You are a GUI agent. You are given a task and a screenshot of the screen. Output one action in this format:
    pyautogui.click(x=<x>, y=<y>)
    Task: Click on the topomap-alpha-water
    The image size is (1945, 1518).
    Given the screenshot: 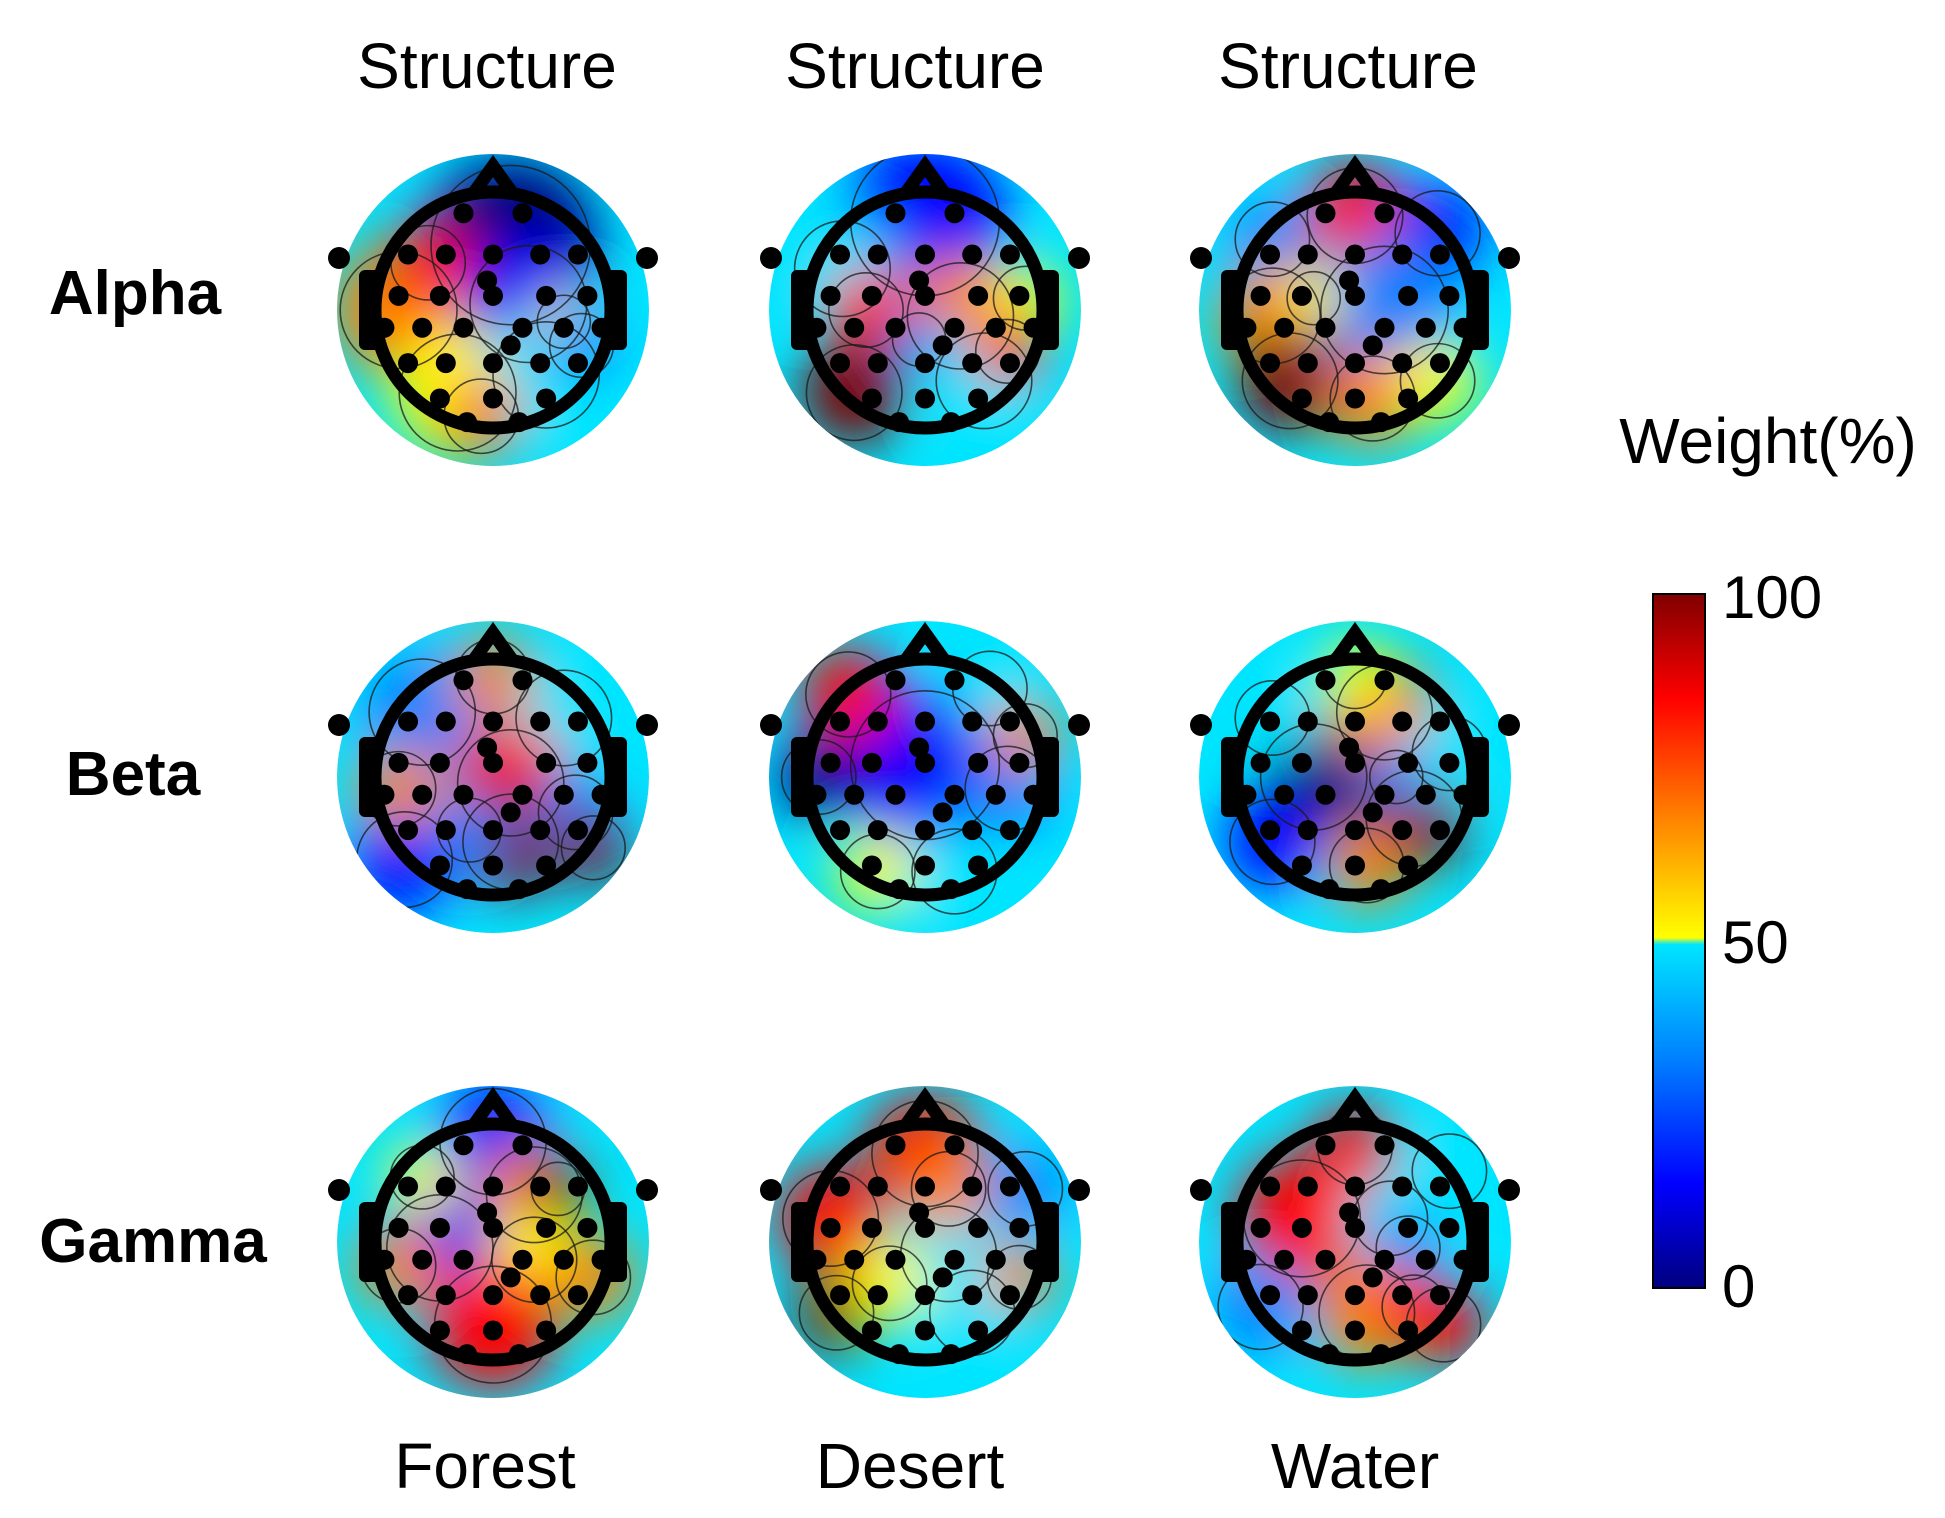 What is the action you would take?
    pyautogui.click(x=1355, y=310)
    